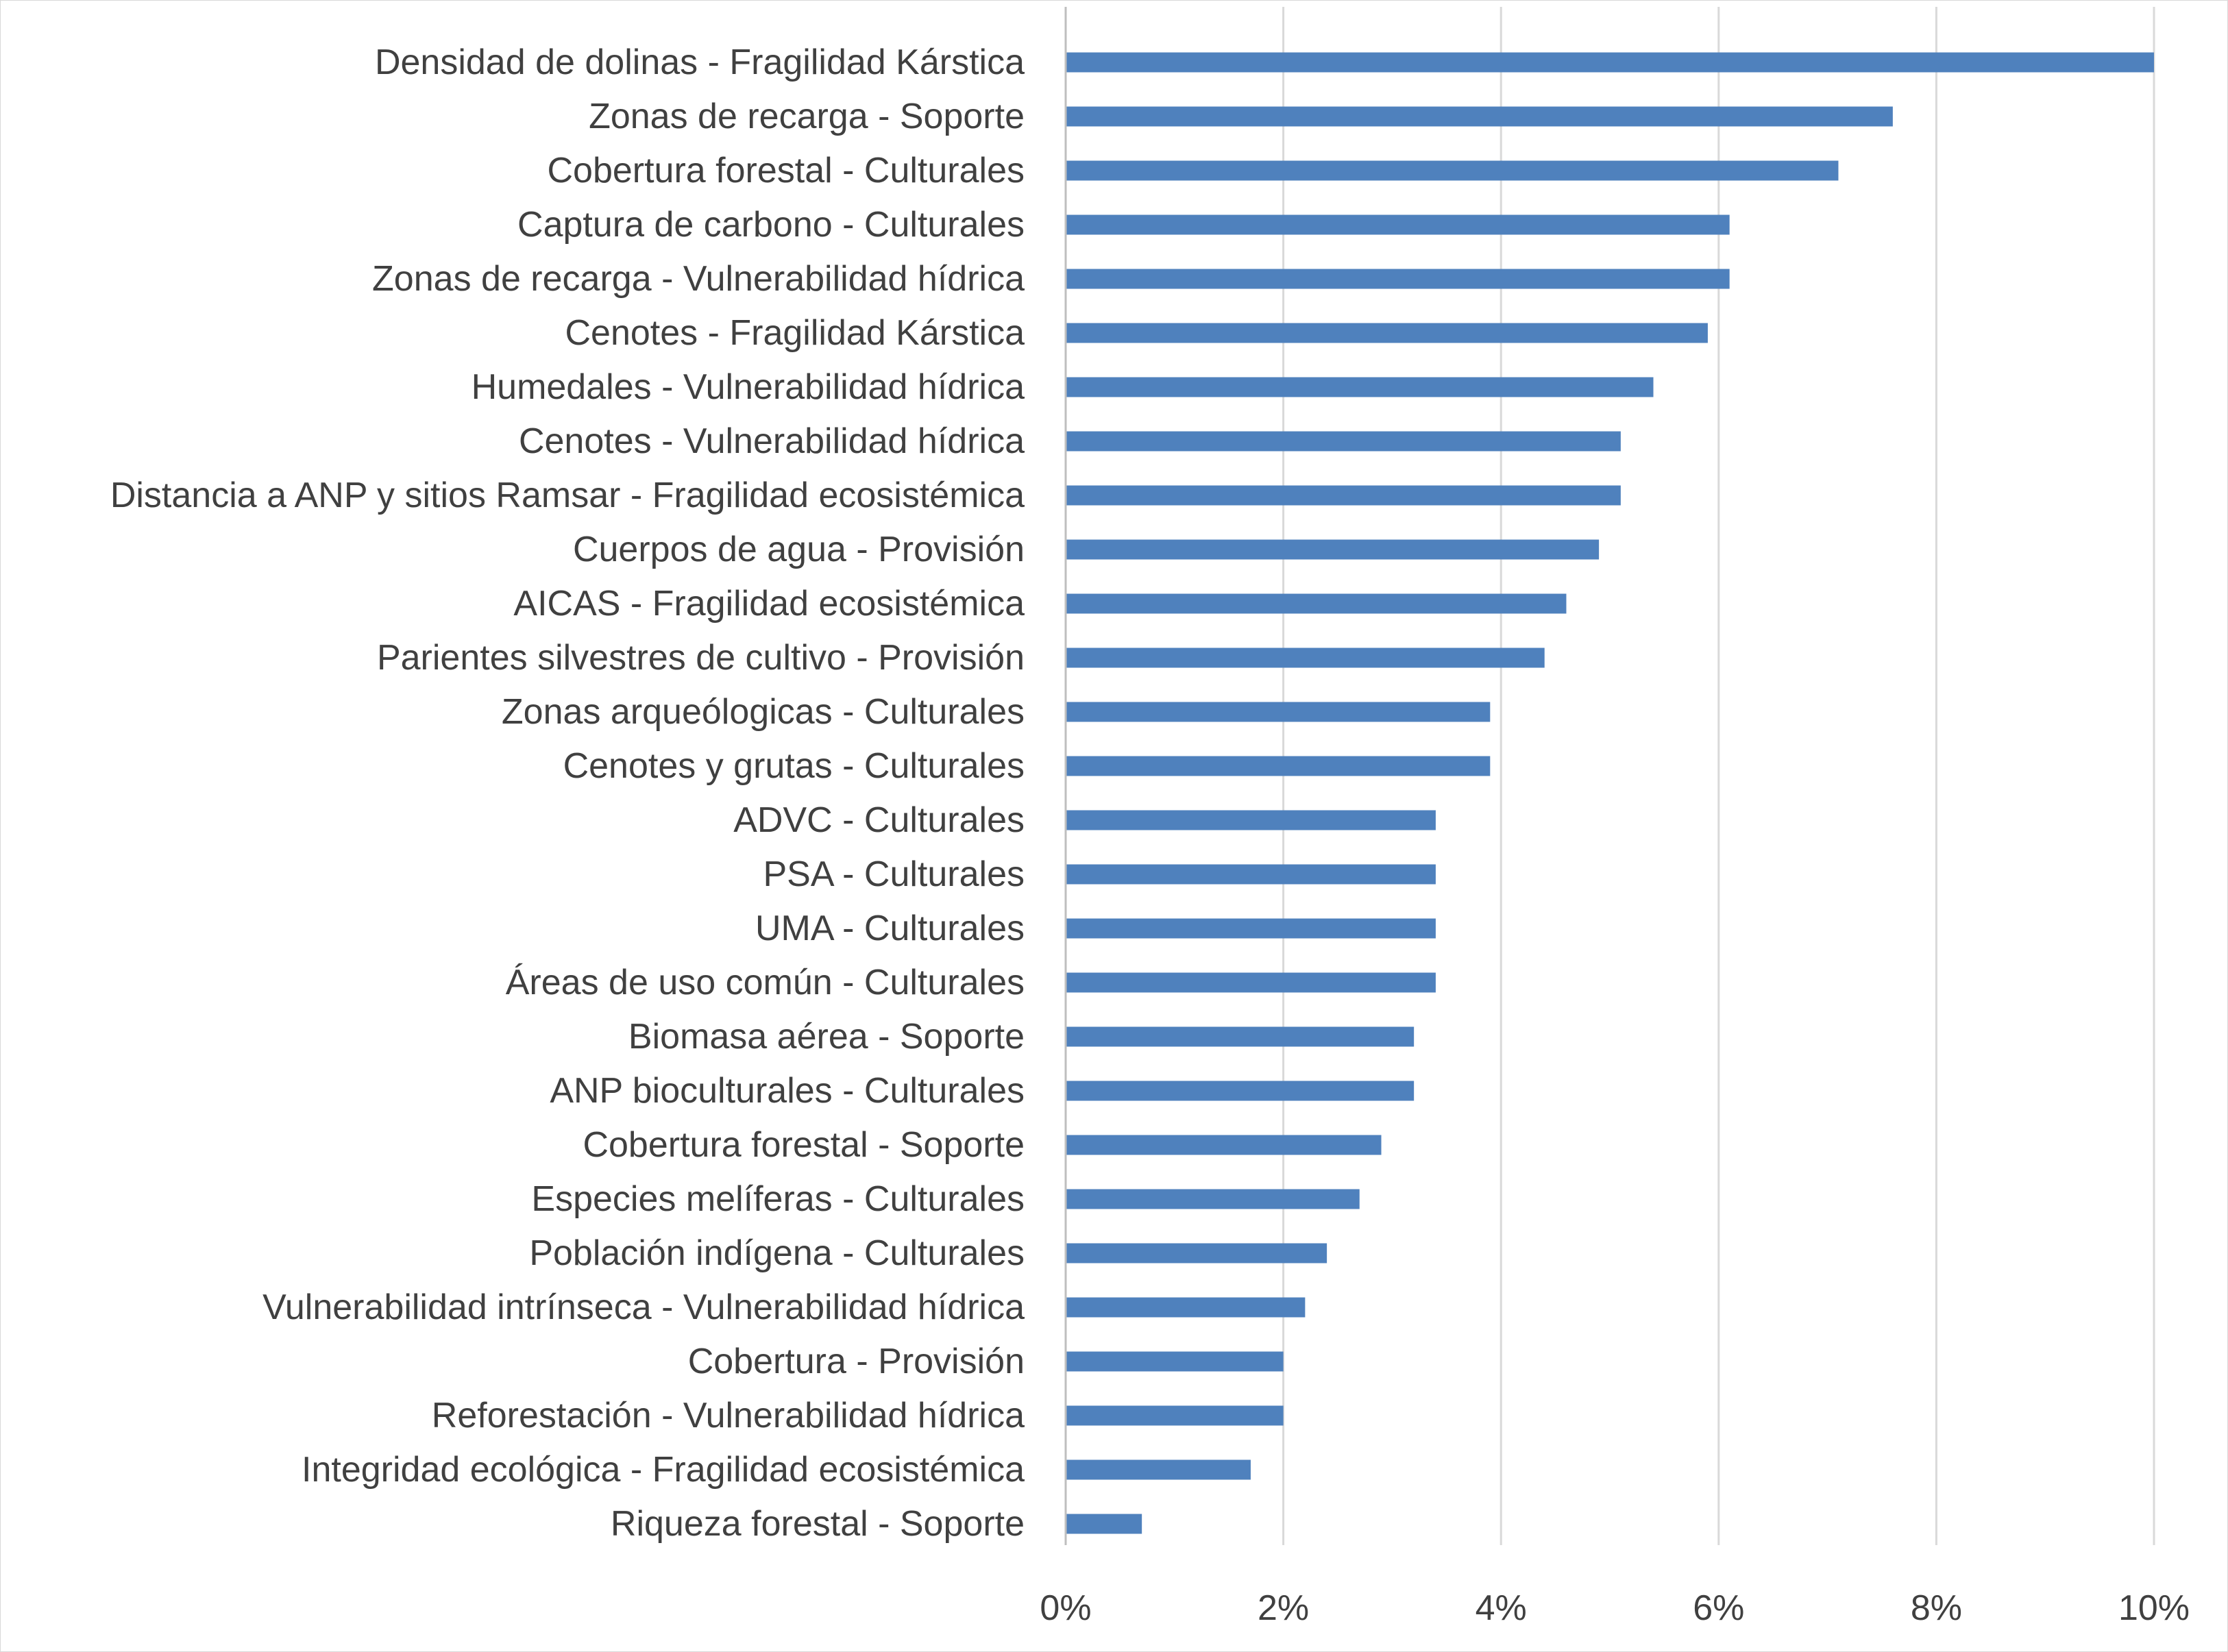  I want to click on category-label: Áreas de uso común - Culturales, so click(765, 982).